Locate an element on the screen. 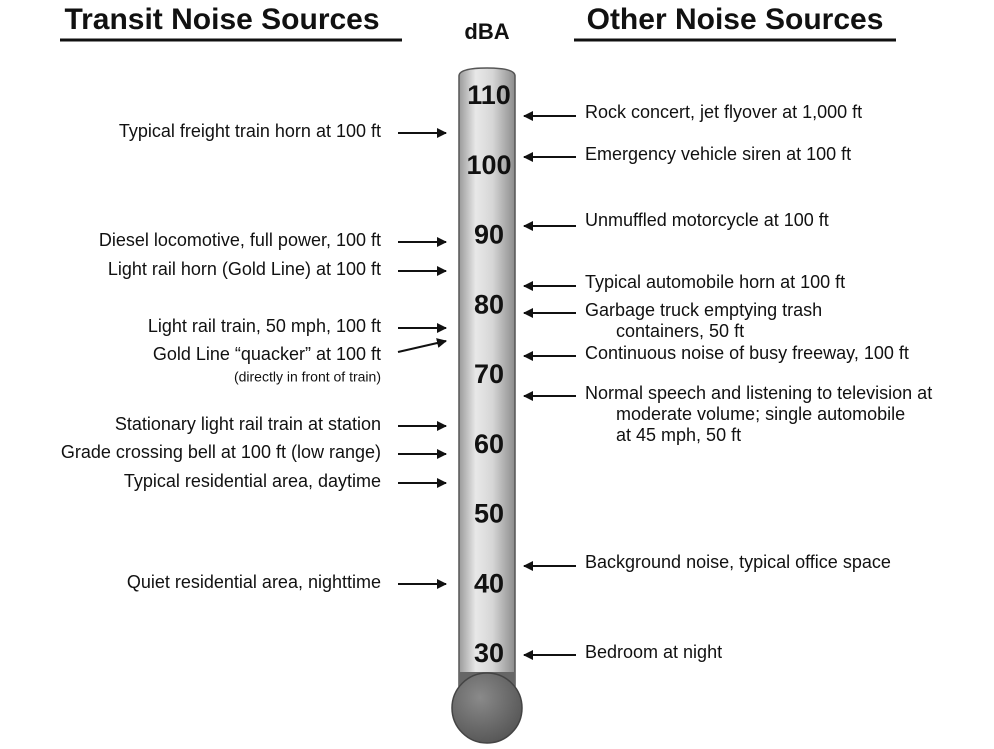 The width and height of the screenshot is (994, 749). source-label: Typical residential area, daytime is located at coordinates (252, 481).